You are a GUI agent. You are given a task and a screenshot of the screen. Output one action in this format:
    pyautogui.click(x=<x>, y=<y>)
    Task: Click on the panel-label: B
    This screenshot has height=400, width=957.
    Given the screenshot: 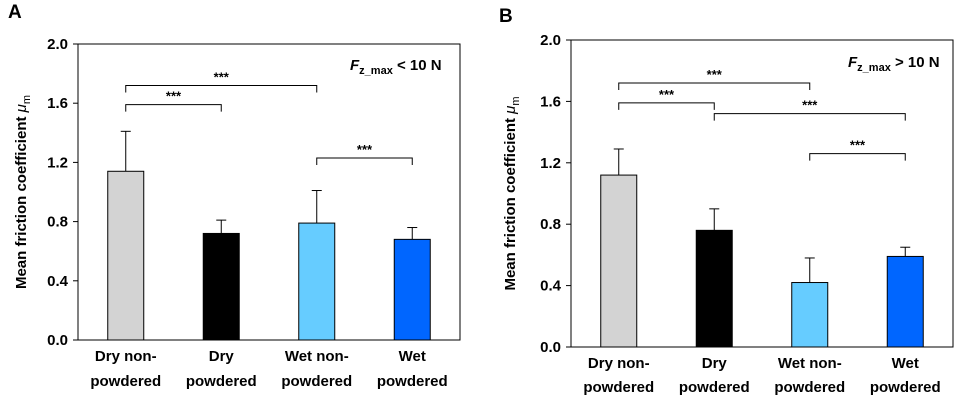 What is the action you would take?
    pyautogui.click(x=506, y=16)
    